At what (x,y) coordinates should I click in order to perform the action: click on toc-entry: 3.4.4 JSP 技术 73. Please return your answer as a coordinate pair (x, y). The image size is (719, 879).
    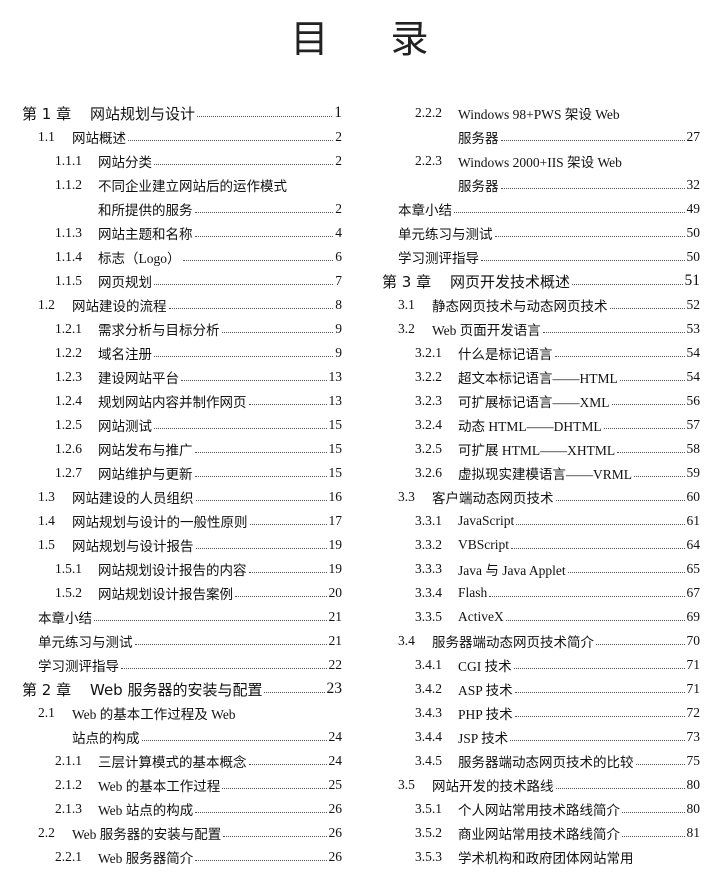
    Looking at the image, I should click on (541, 737).